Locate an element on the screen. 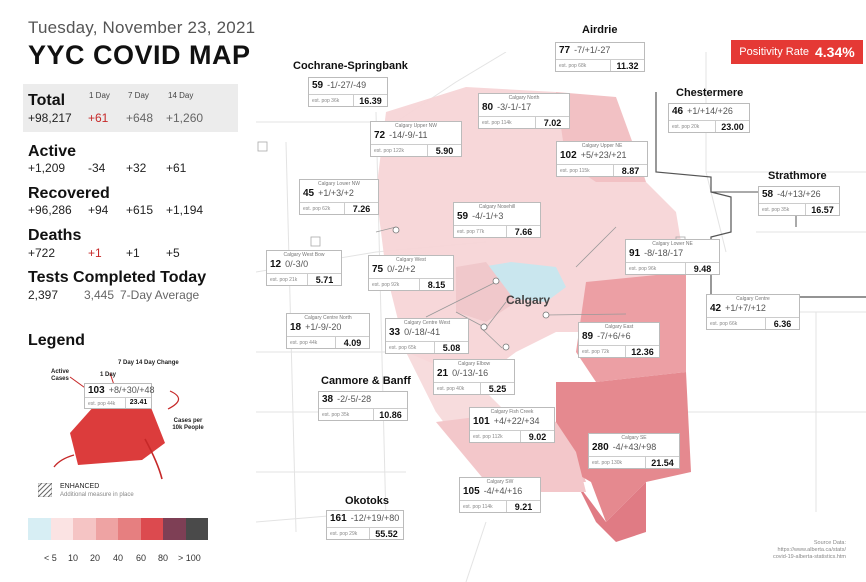  pop: est. pop 29k is located at coordinates (344, 534).